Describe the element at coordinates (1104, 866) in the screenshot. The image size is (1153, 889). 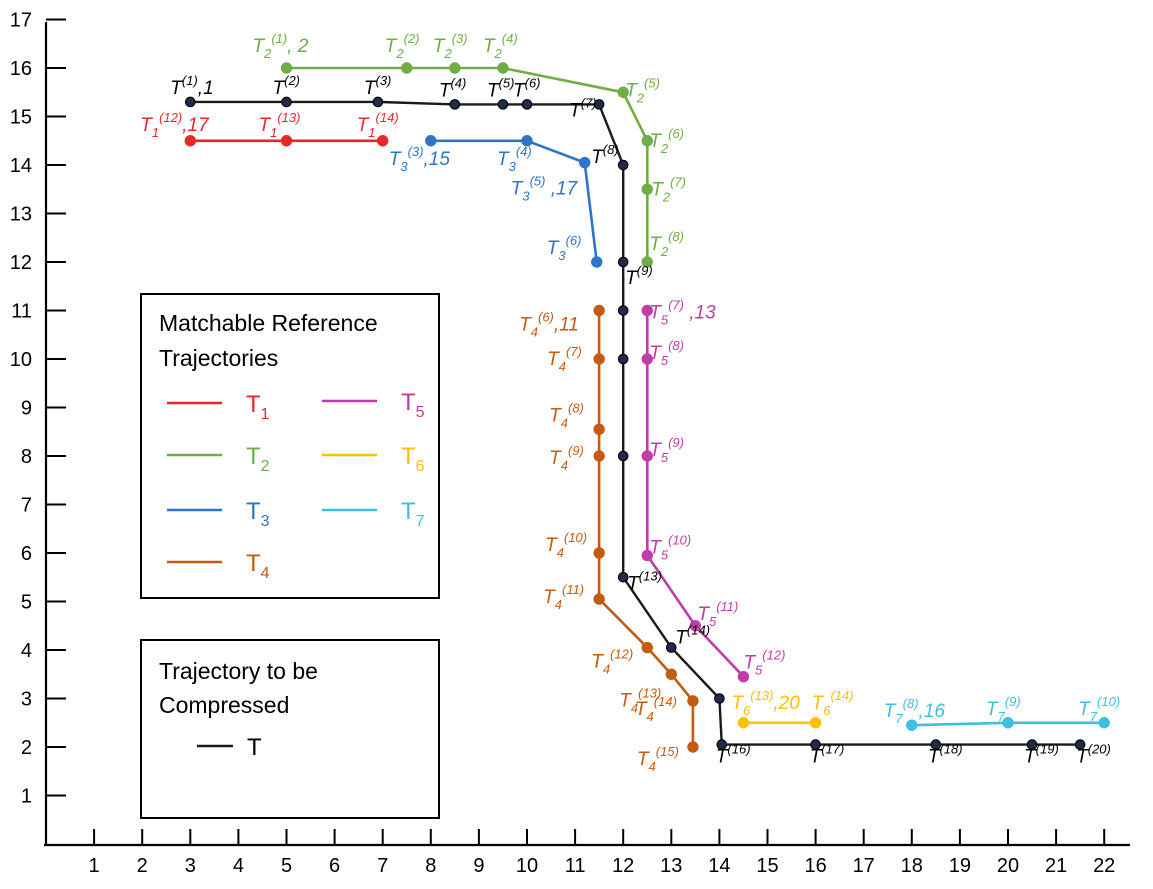
I see `x-tick-label: 22` at that location.